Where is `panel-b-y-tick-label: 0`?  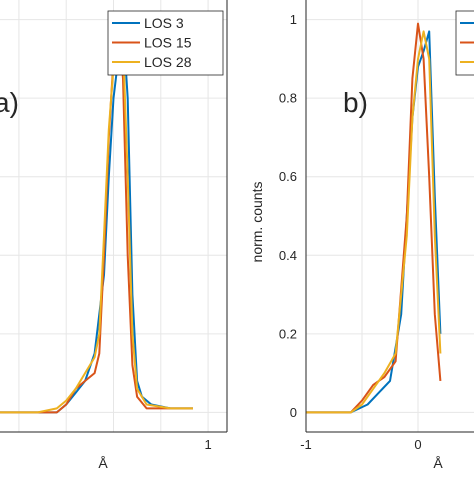 panel-b-y-tick-label: 0 is located at coordinates (293, 412).